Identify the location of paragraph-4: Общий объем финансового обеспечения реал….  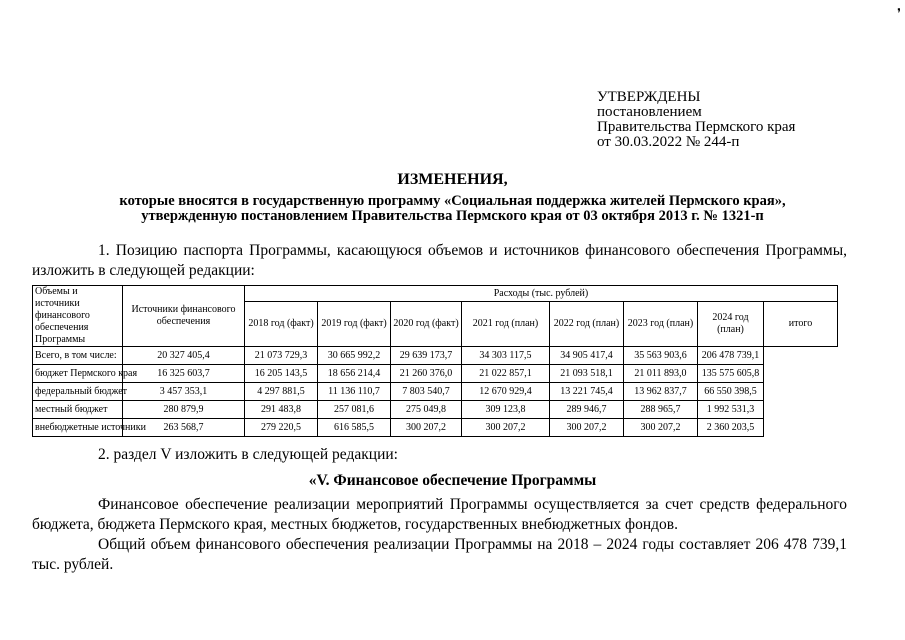
(439, 554).